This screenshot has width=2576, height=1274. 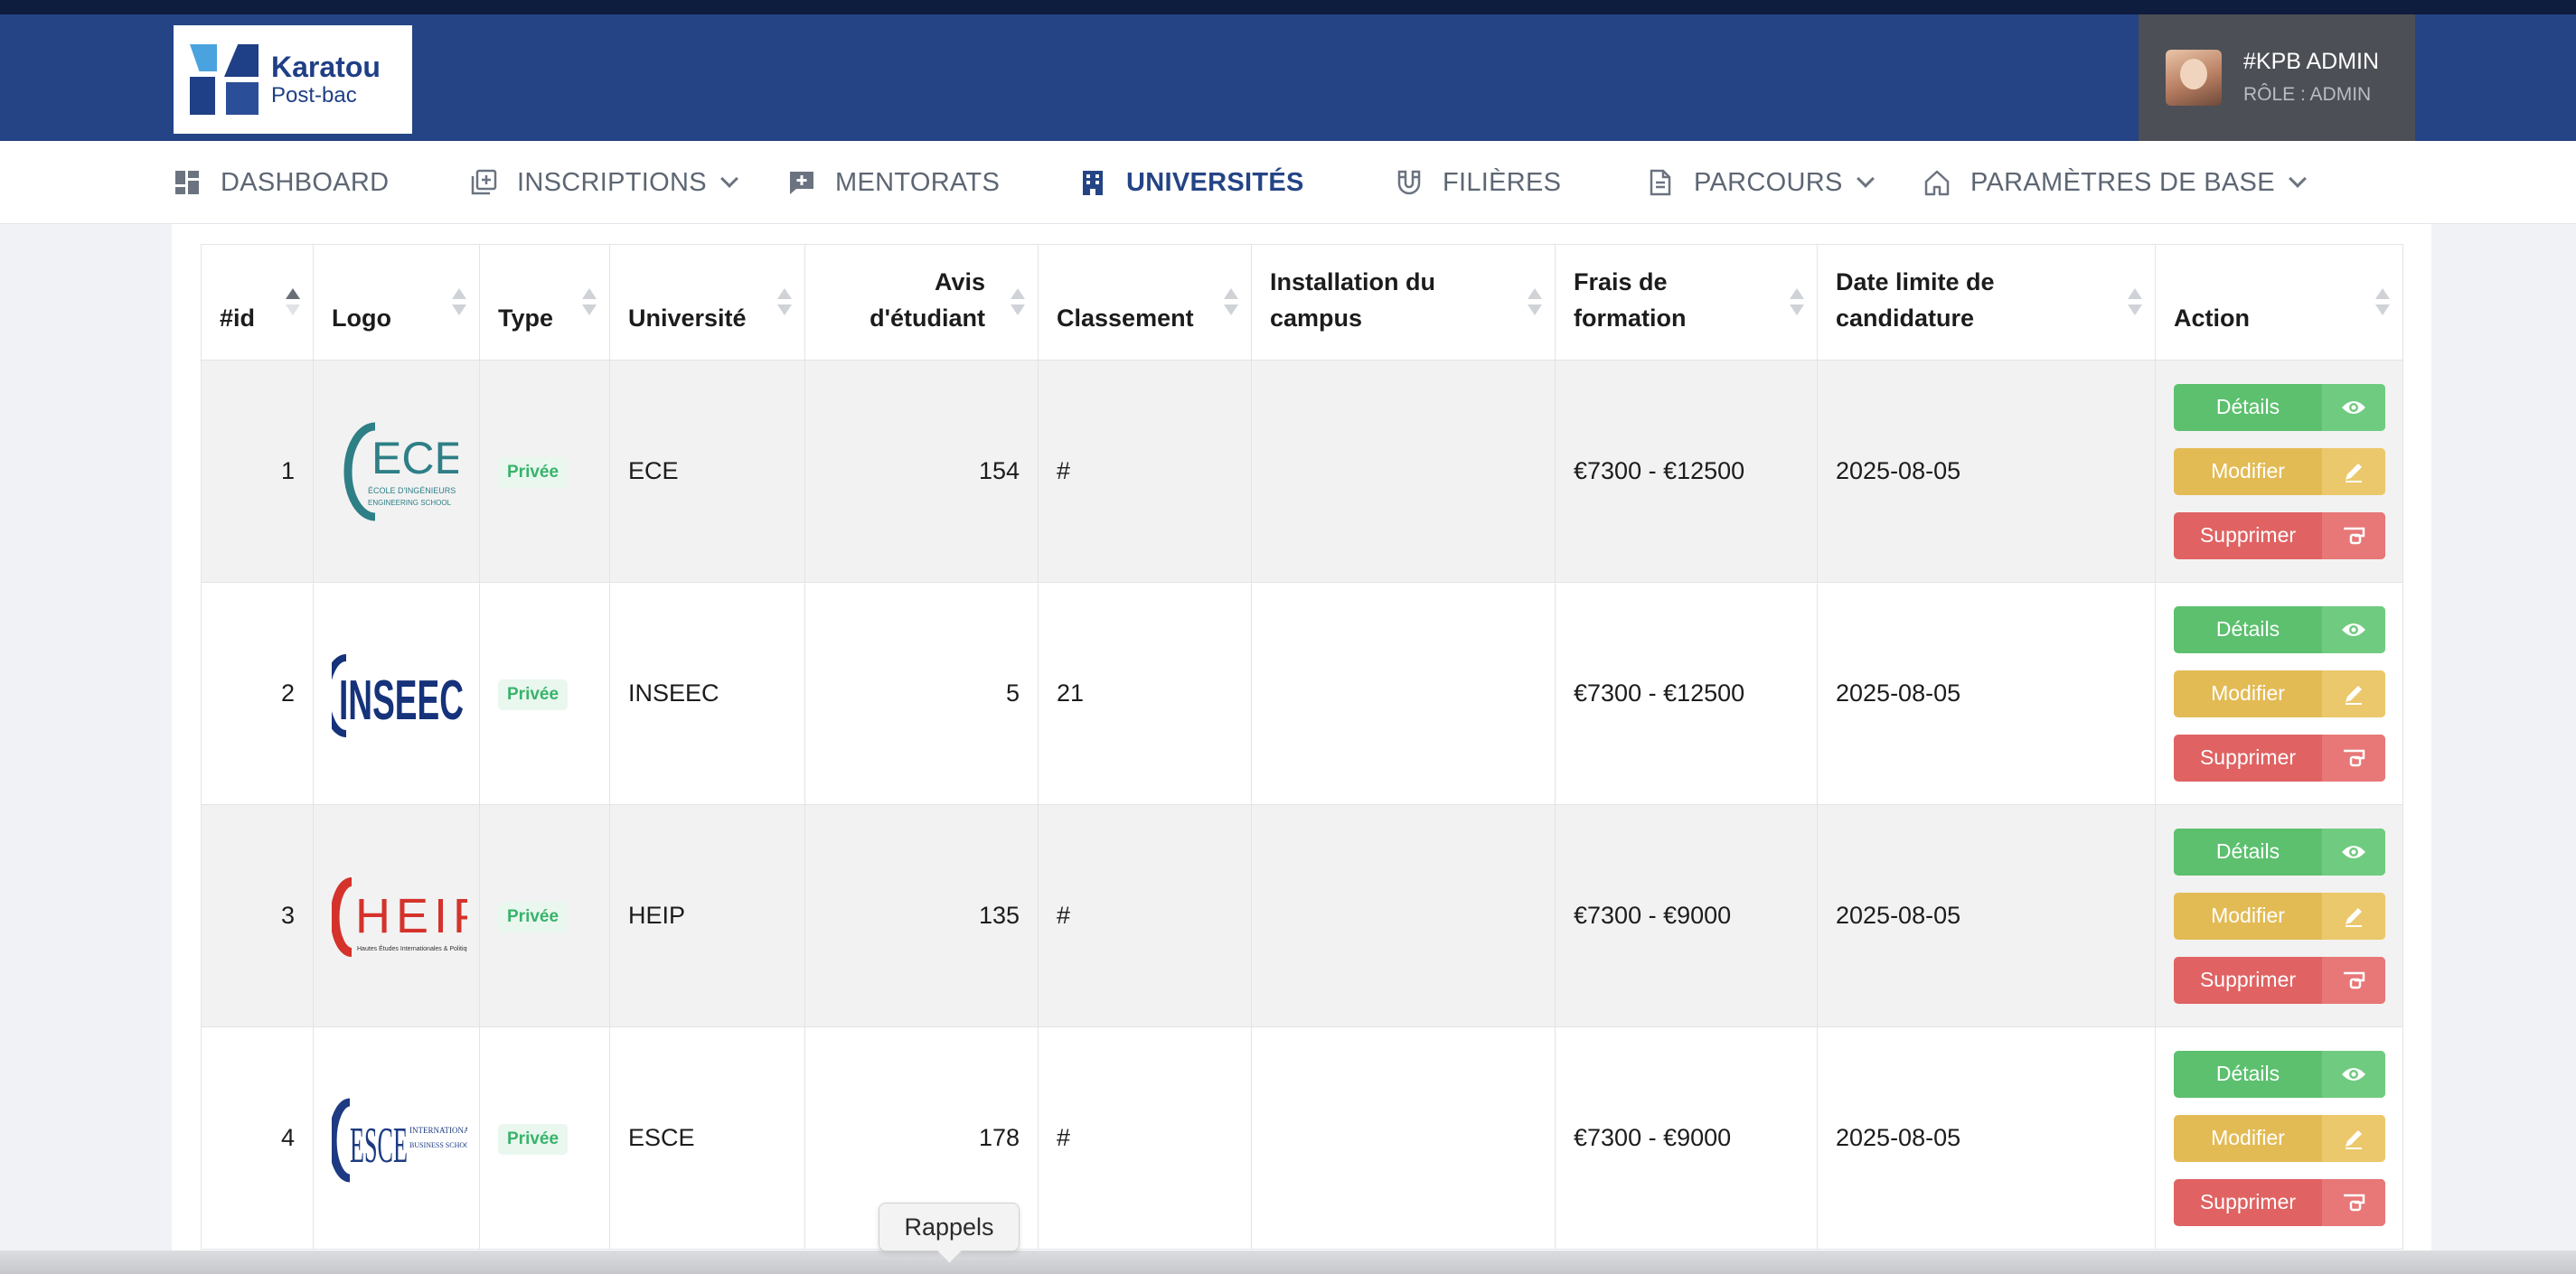 What do you see at coordinates (402, 701) in the screenshot?
I see `svg-text: INSEEC` at bounding box center [402, 701].